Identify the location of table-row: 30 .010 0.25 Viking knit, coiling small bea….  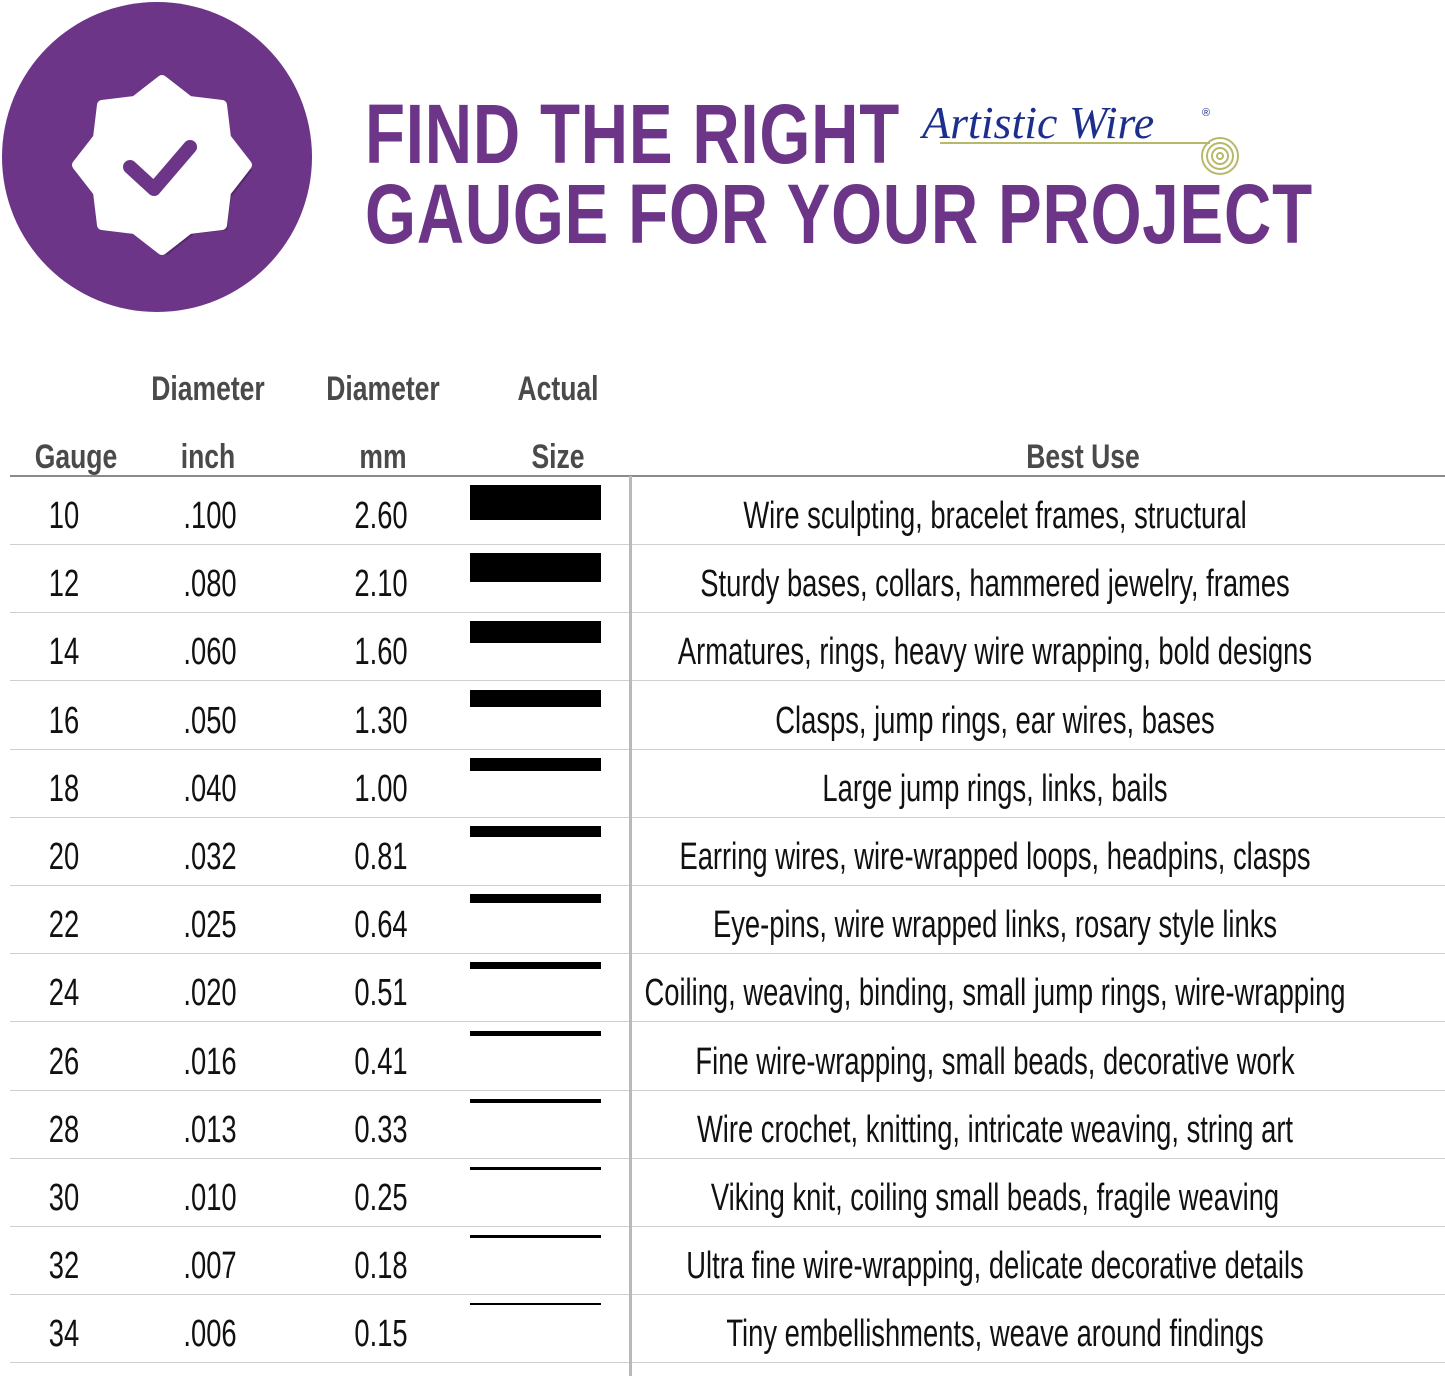
(722, 1193).